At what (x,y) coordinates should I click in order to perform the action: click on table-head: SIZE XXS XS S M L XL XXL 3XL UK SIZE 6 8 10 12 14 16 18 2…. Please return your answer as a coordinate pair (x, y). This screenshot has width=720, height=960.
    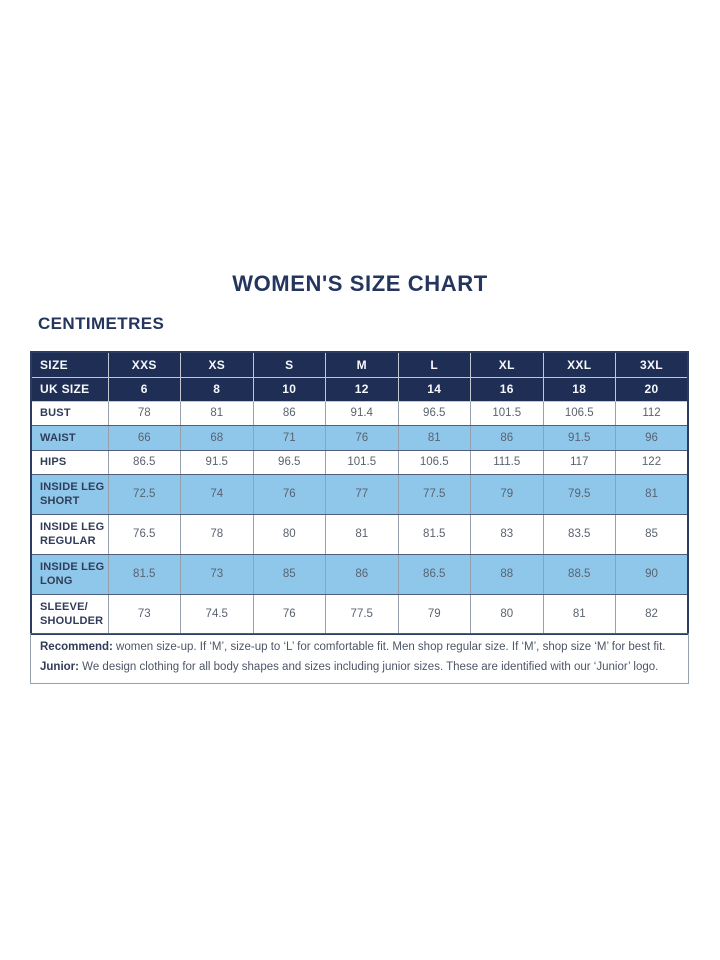
    Looking at the image, I should click on (359, 376).